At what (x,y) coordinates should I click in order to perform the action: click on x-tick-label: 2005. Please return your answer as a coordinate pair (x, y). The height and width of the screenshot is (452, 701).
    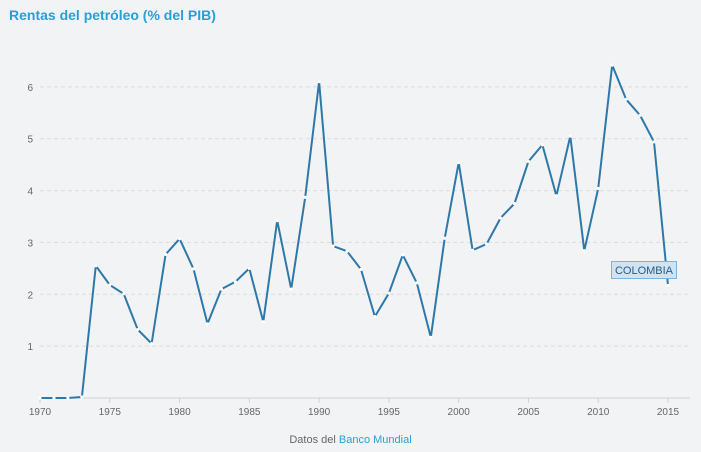
    Looking at the image, I should click on (528, 412).